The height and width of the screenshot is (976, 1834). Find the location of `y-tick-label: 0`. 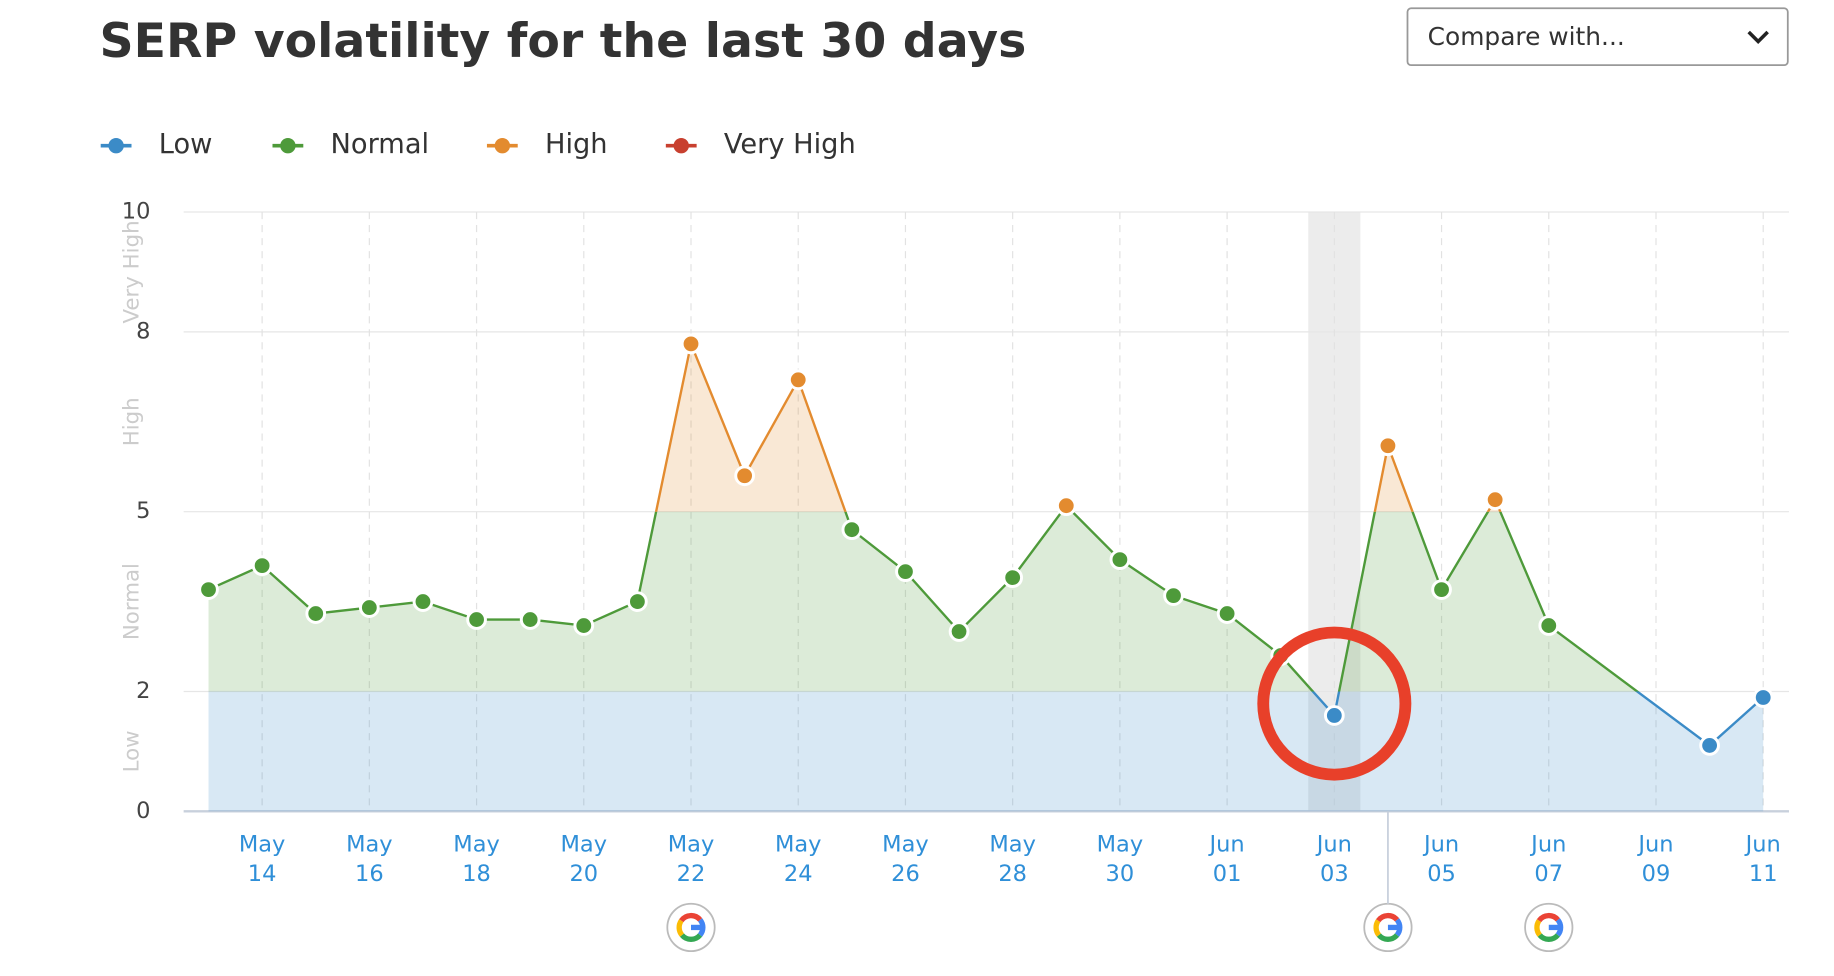

y-tick-label: 0 is located at coordinates (143, 811).